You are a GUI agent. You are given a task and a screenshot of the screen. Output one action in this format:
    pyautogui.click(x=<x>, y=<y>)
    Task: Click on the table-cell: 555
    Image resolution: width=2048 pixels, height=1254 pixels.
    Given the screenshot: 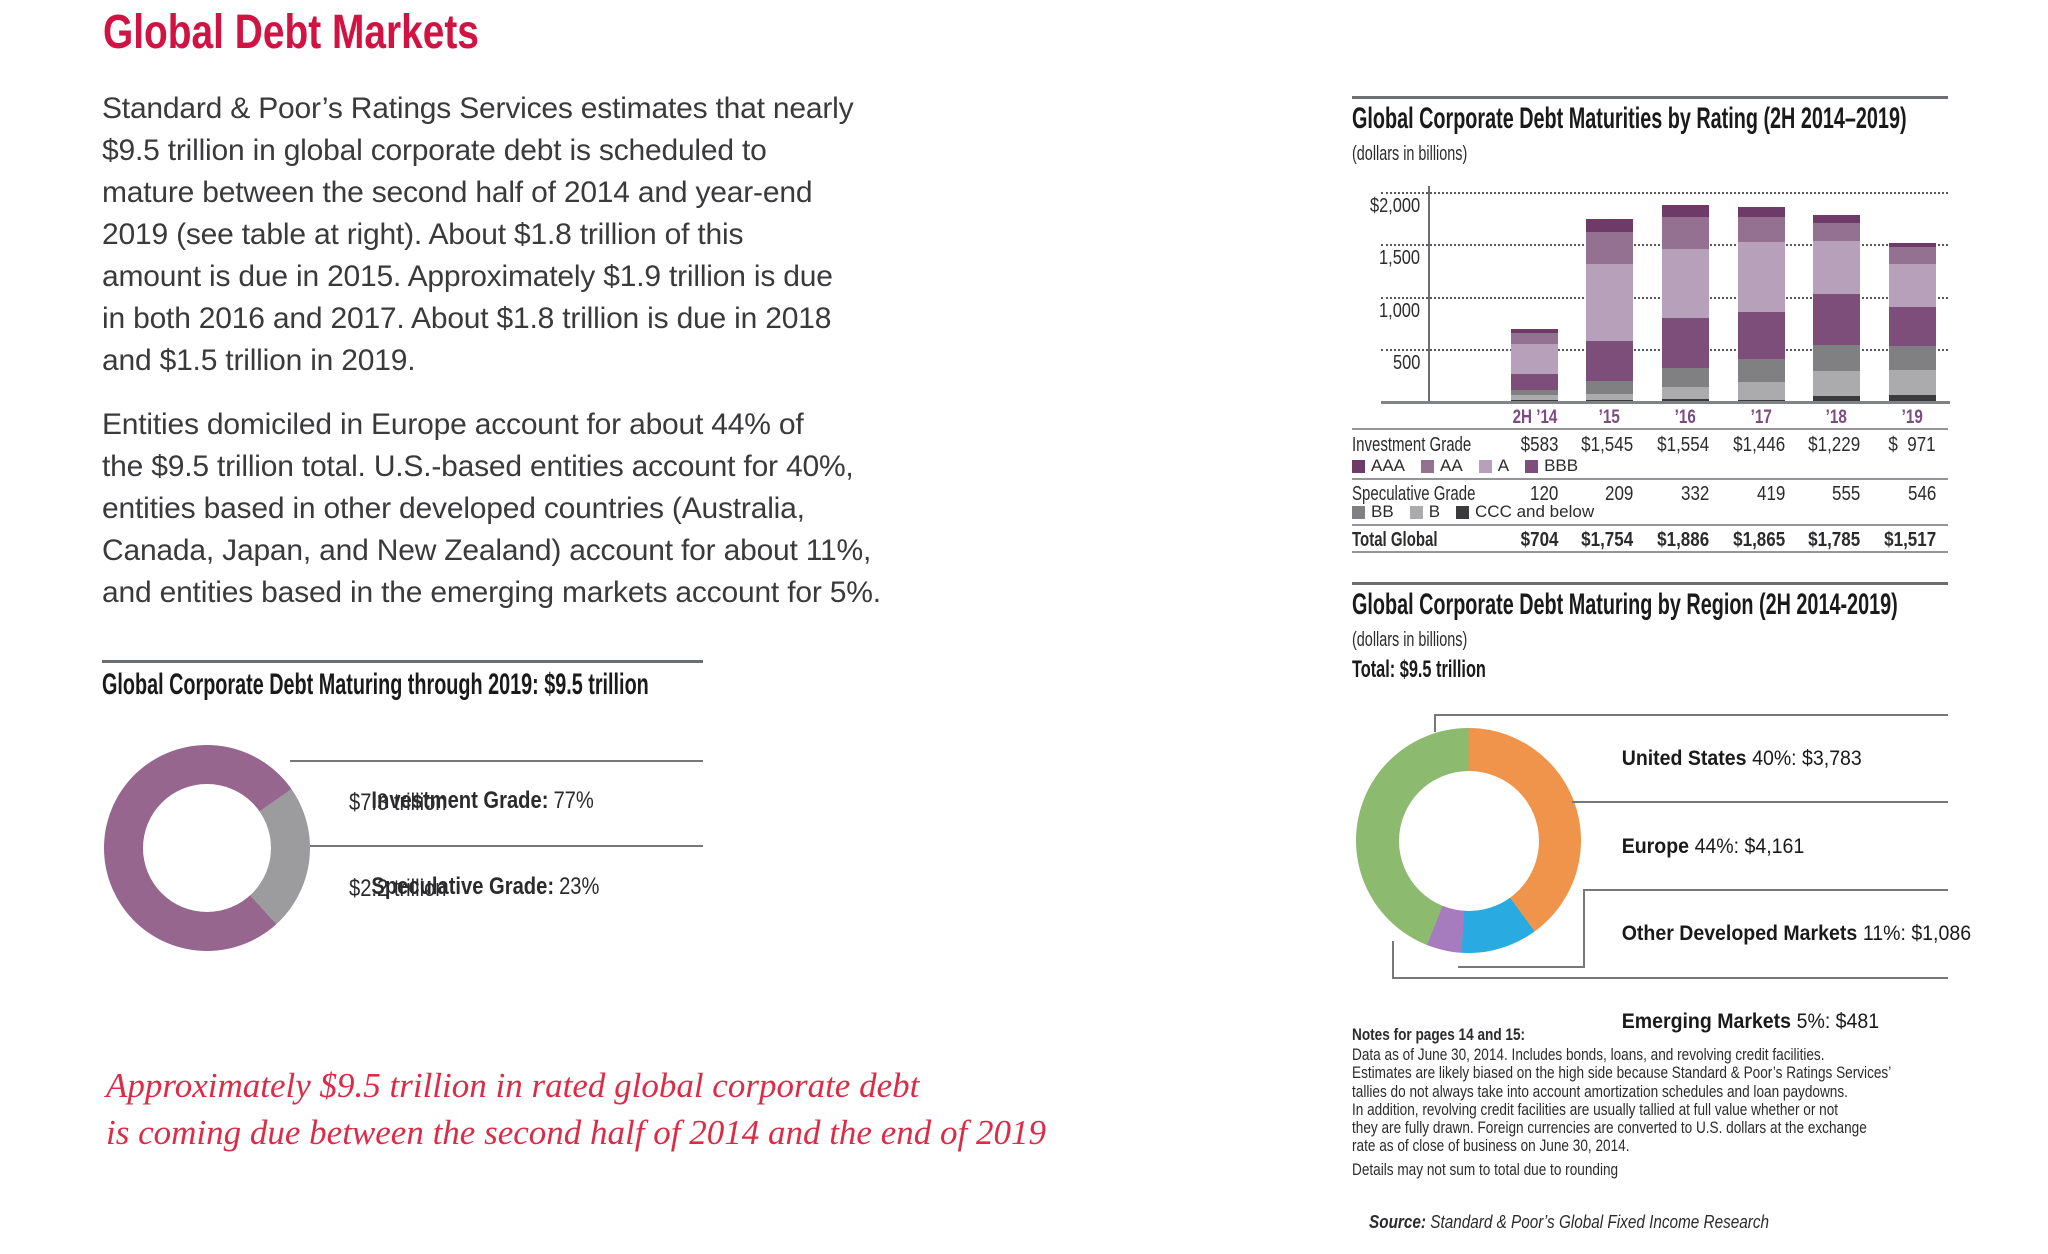 What is the action you would take?
    pyautogui.click(x=1815, y=494)
    